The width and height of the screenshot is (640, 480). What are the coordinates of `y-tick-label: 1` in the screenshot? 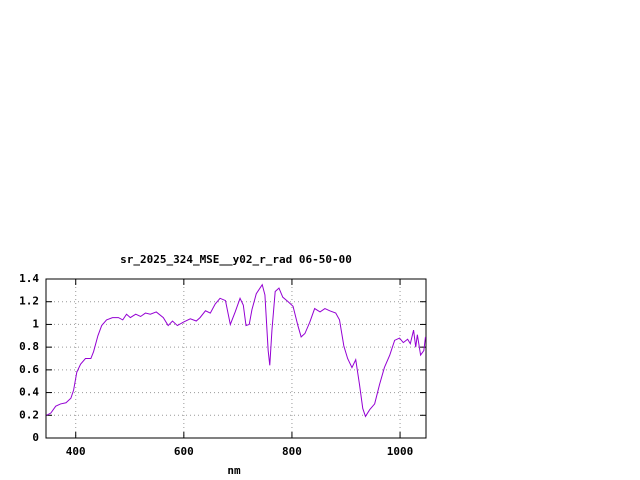 It's located at (35, 323).